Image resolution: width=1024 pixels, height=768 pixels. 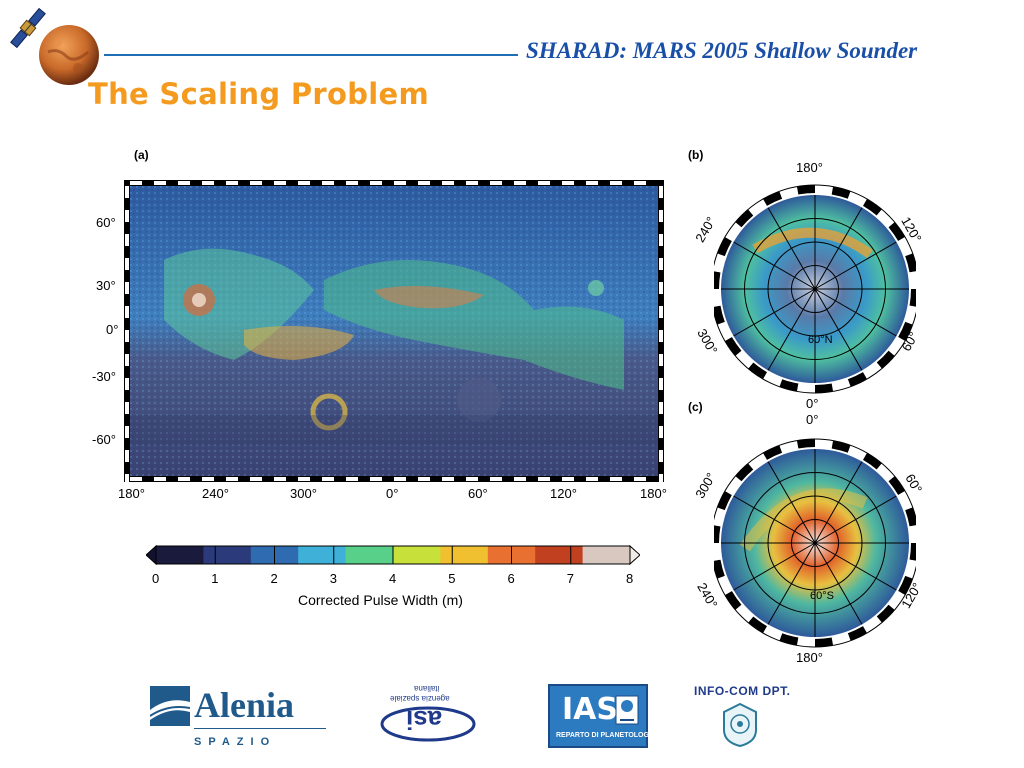 I want to click on satellite-icon, so click(x=28, y=28).